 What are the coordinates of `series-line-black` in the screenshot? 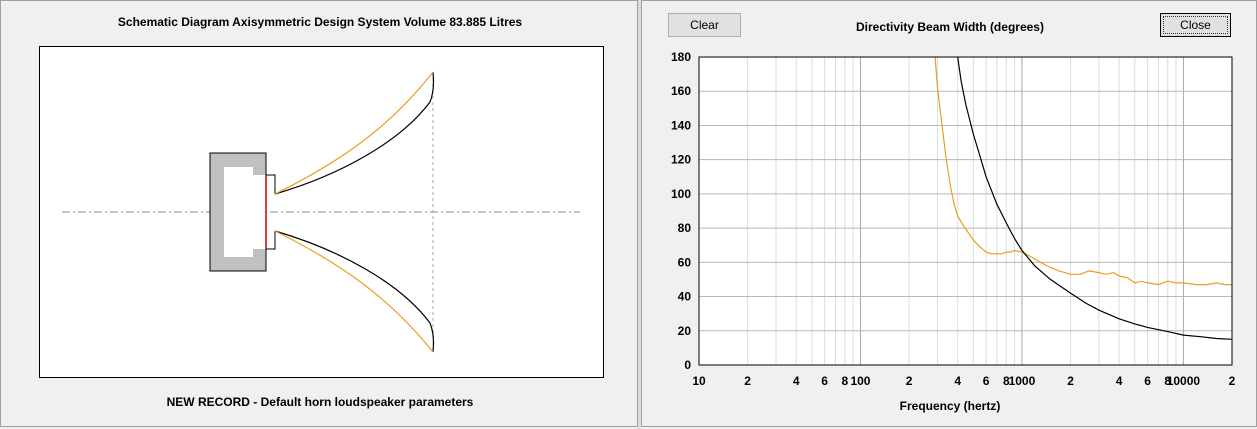 It's located at (1094, 198).